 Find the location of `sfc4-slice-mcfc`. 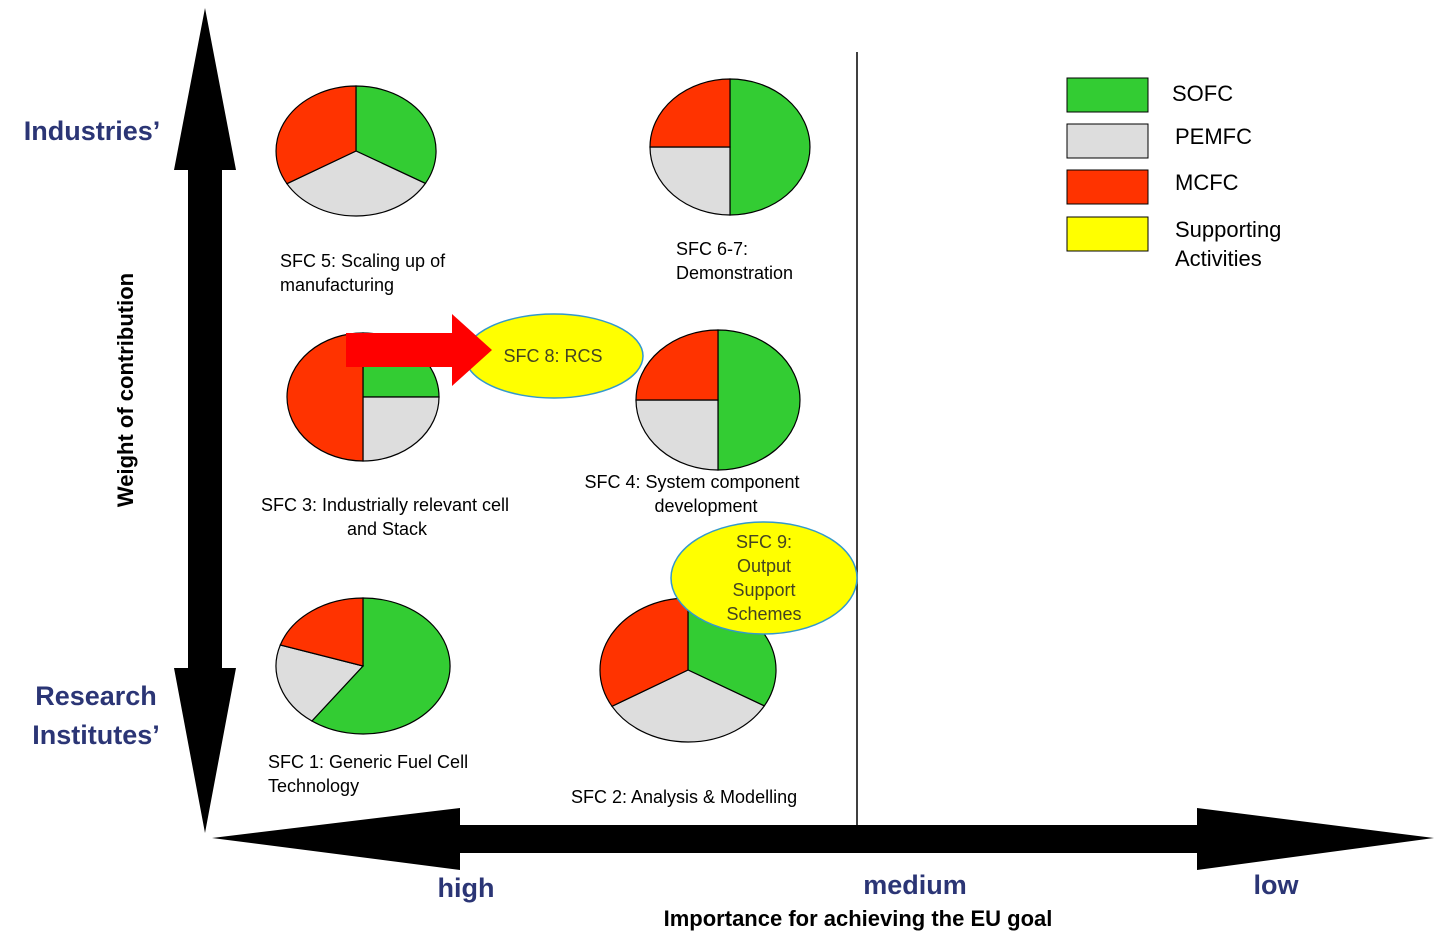

sfc4-slice-mcfc is located at coordinates (677, 365).